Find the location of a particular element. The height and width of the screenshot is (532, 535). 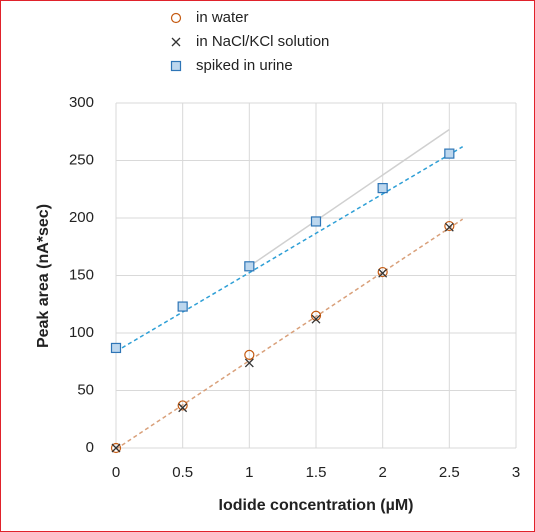

y-tick-label: 100 is located at coordinates (81, 332).